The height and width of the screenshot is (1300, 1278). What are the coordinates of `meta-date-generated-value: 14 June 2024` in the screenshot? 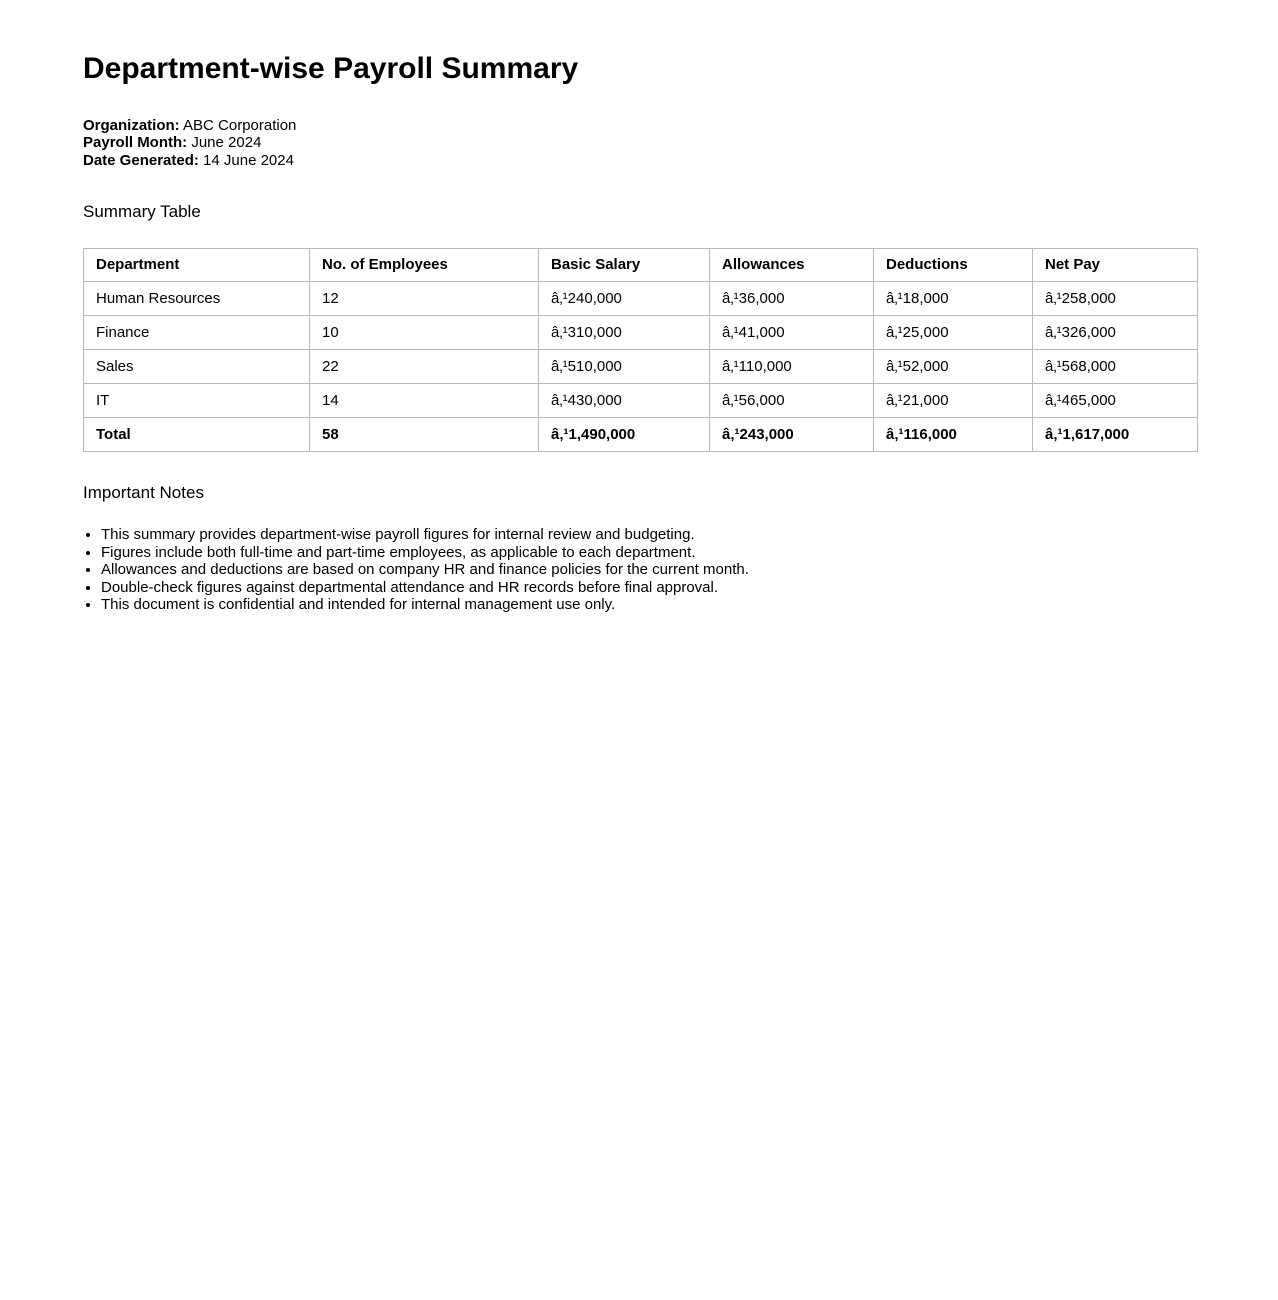 It's located at (248, 160).